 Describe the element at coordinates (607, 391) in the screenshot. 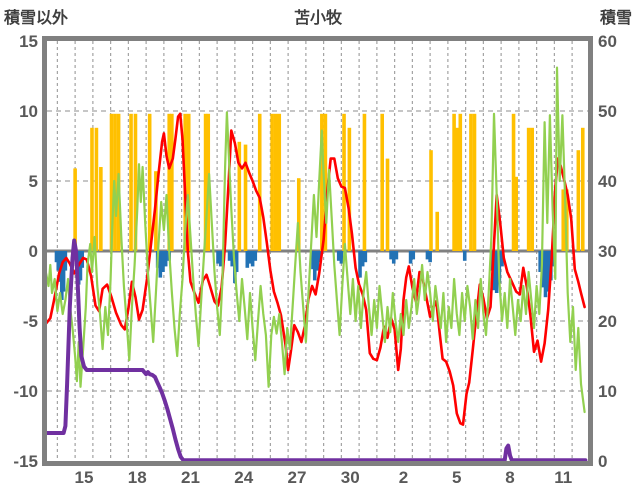

I see `right-axis-tick: 10` at that location.